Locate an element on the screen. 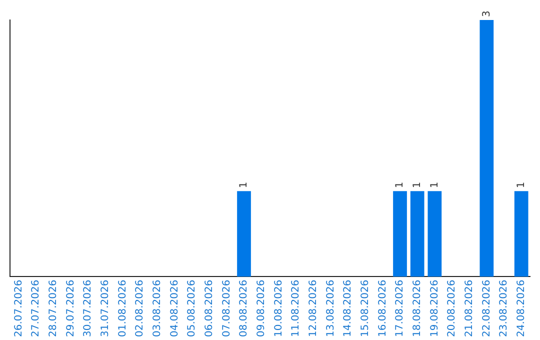  x-tick-label: 23.08.2026 is located at coordinates (504, 309).